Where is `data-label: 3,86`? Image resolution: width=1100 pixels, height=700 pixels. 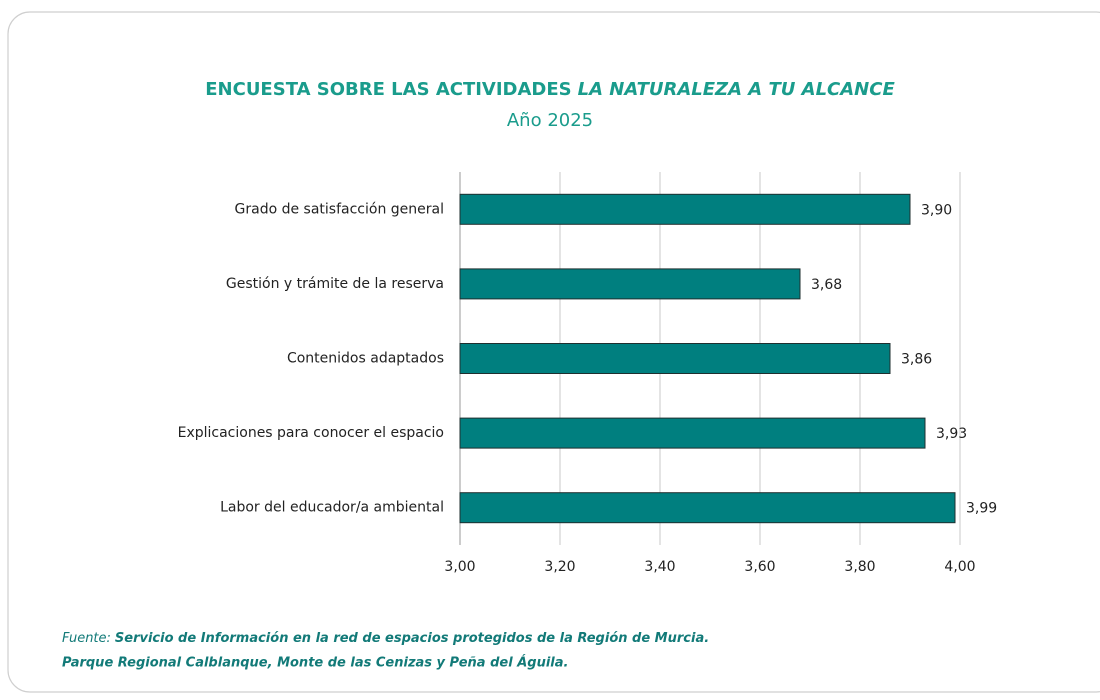 data-label: 3,86 is located at coordinates (916, 360).